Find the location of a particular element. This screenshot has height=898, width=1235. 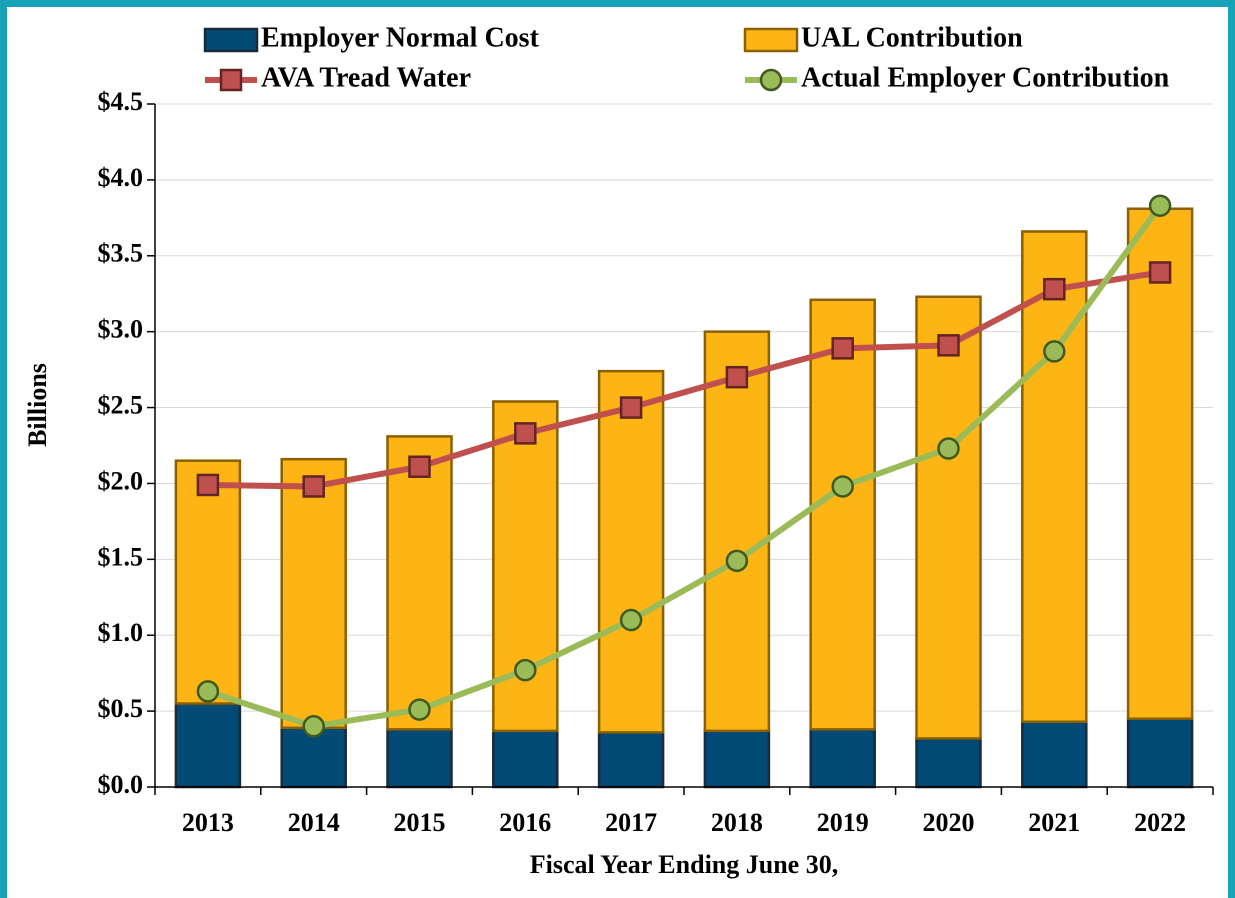

x-axis-title: Fiscal Year Ending June 30, is located at coordinates (684, 864).